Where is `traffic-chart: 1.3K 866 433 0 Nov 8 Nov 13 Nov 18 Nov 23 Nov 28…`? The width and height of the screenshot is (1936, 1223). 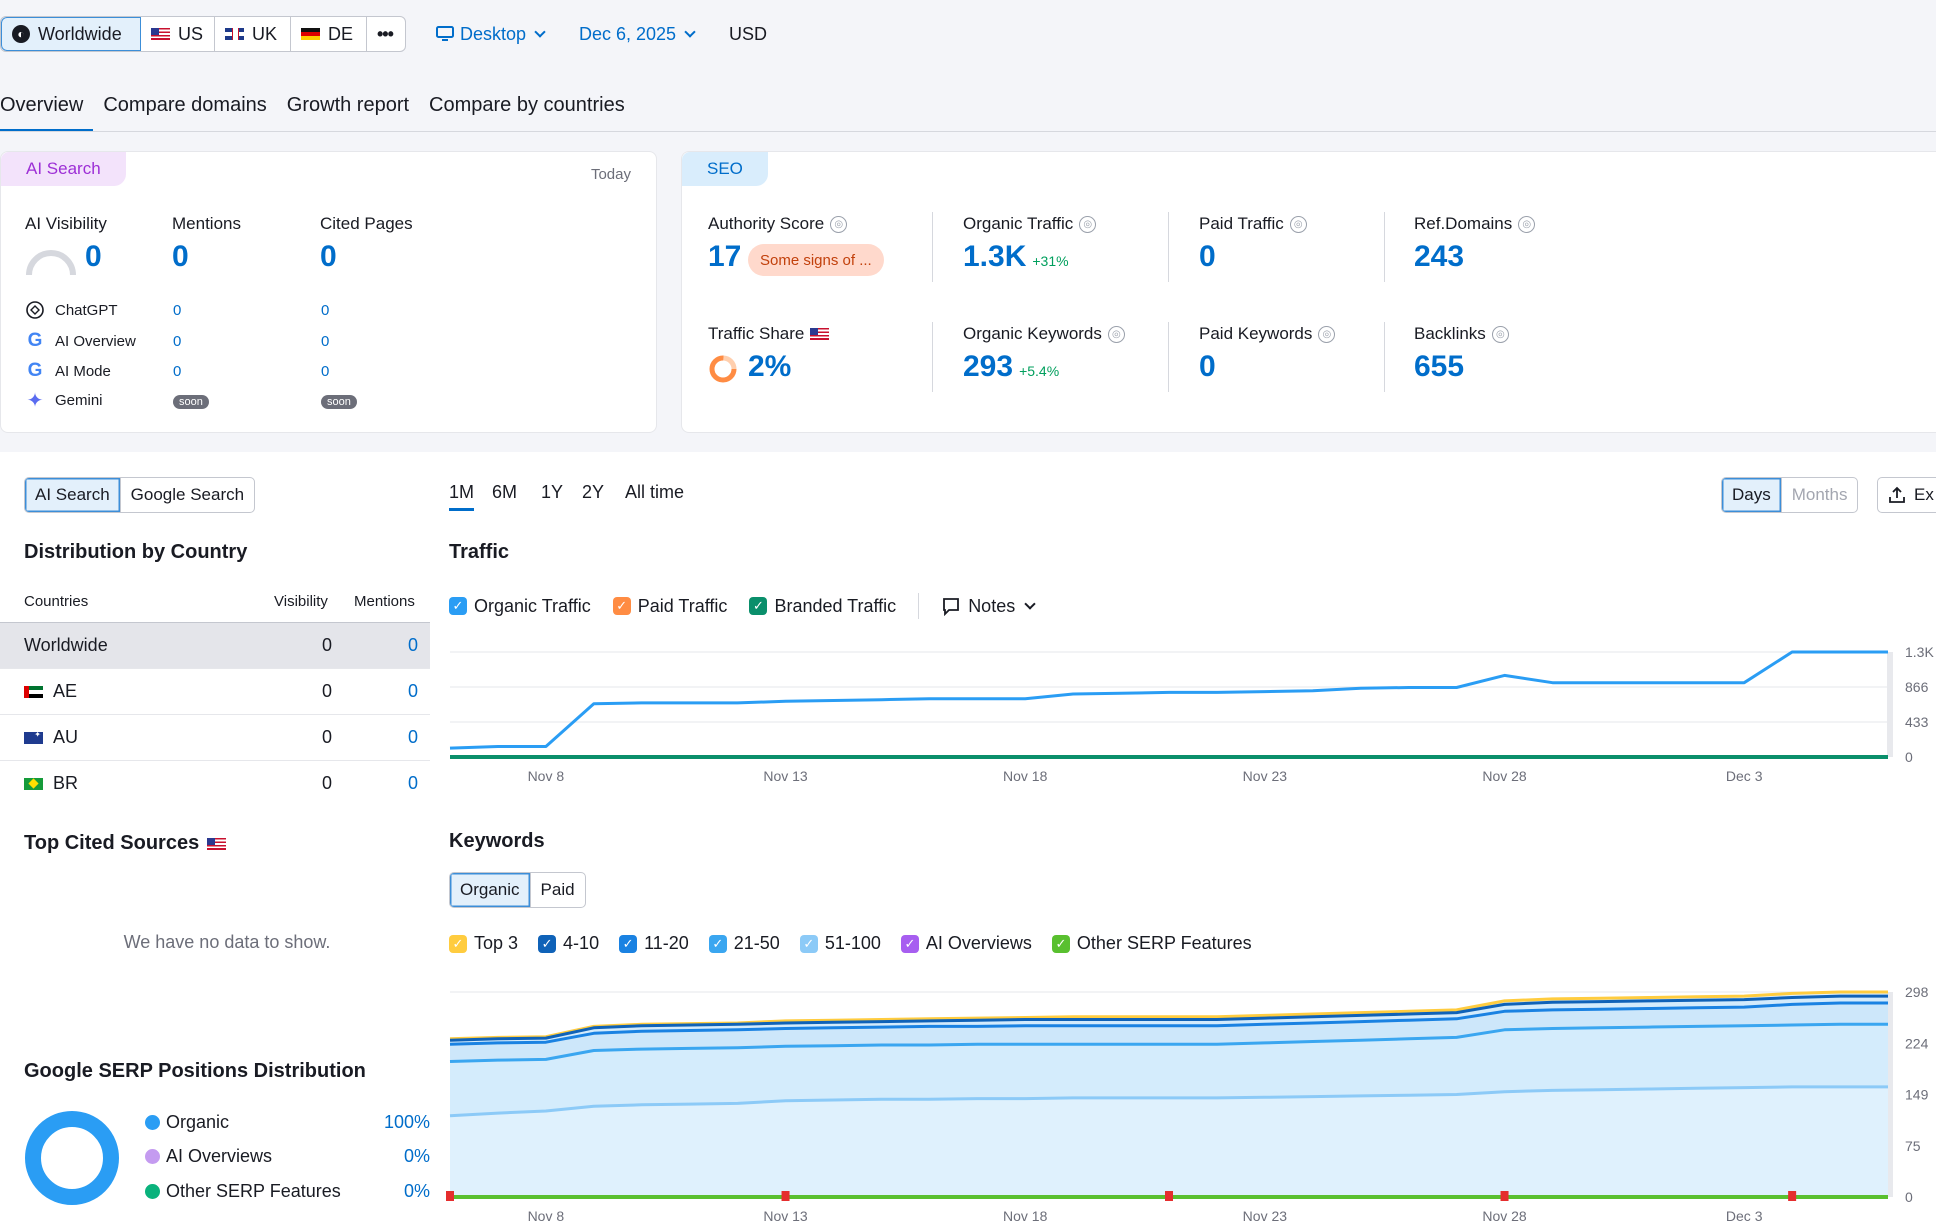 traffic-chart: 1.3K 866 433 0 Nov 8 Nov 13 Nov 18 Nov 23 Nov 28… is located at coordinates (1188, 712).